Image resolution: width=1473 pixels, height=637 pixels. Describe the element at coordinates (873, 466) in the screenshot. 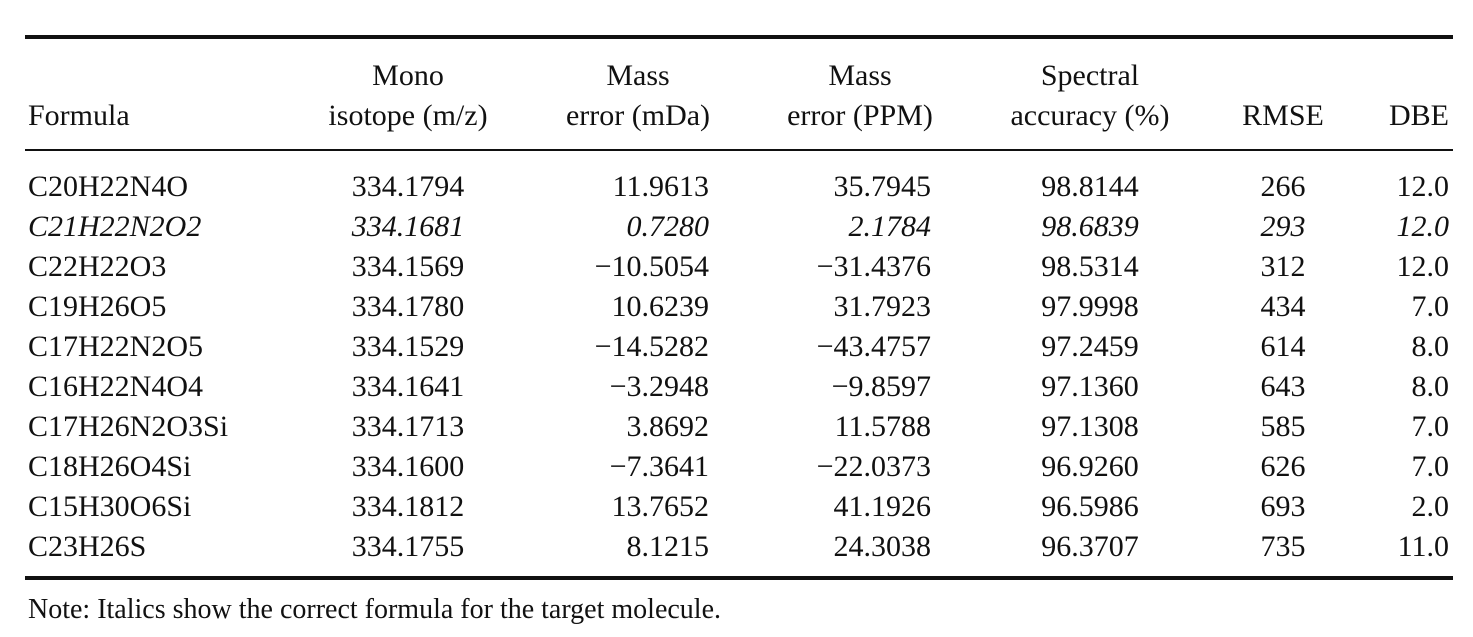

I see `table-cell: −22.0373` at that location.